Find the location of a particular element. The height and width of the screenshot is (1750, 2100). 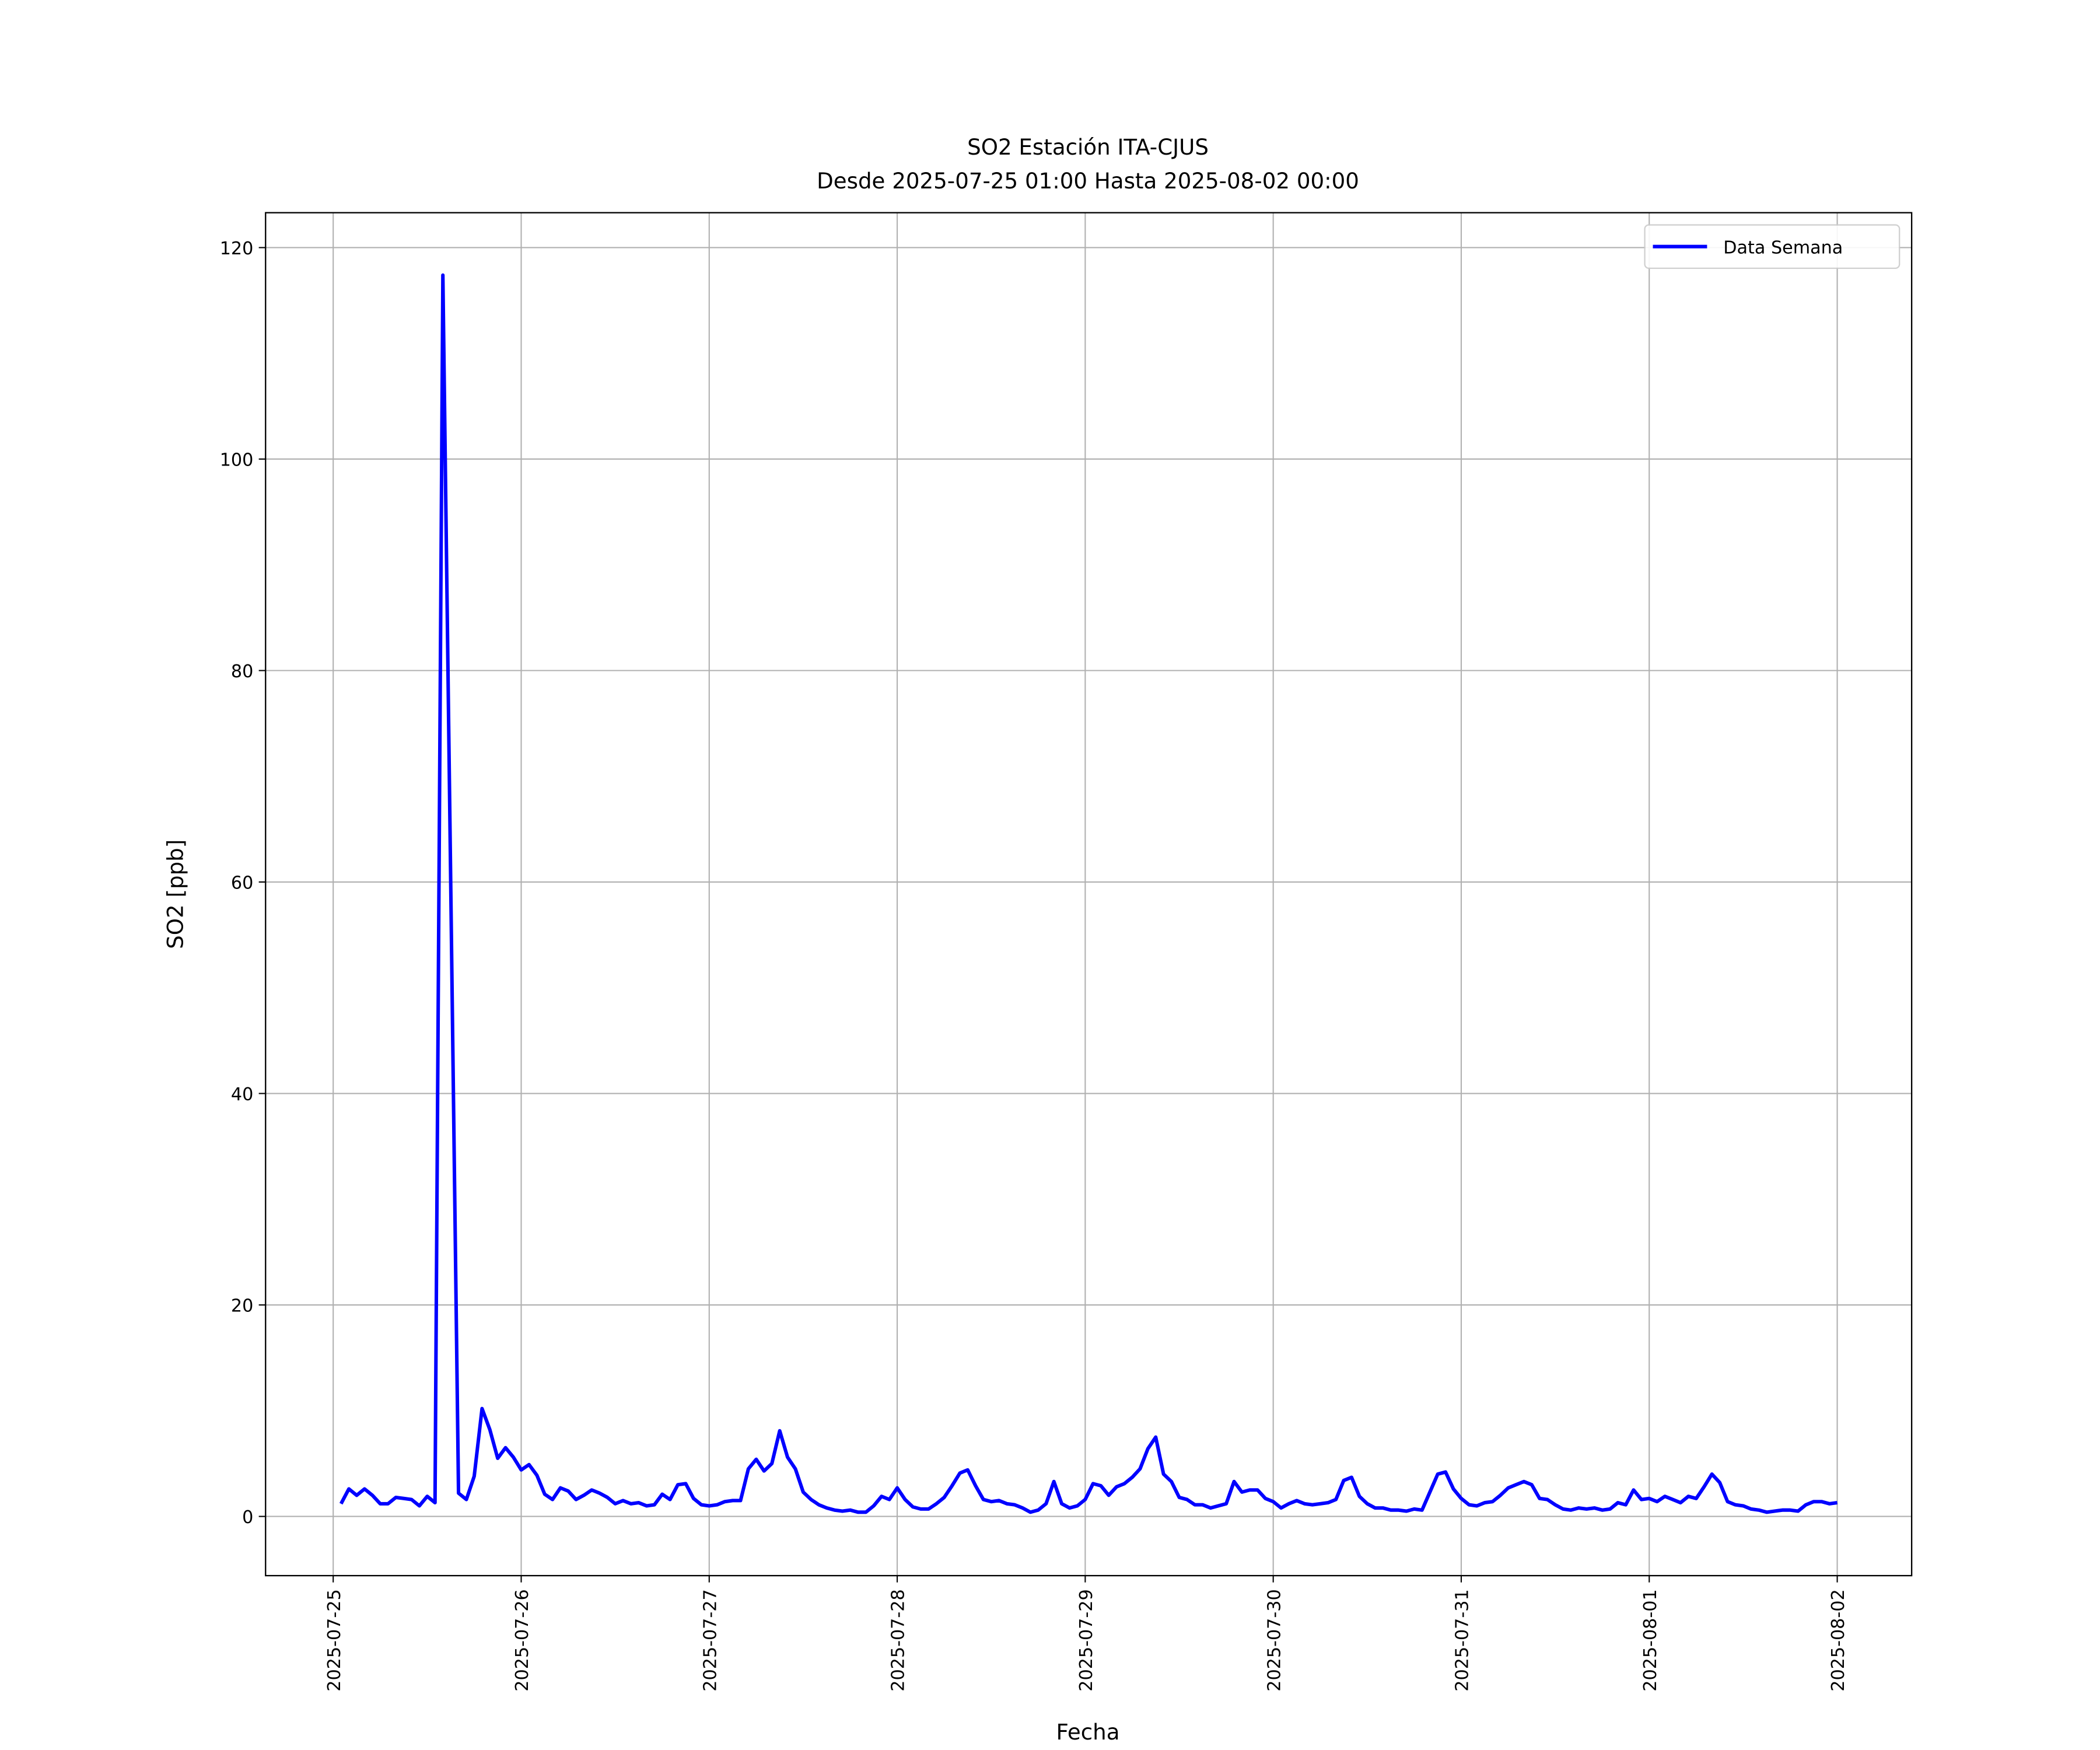

y-tick-label: 0 is located at coordinates (247, 1517).